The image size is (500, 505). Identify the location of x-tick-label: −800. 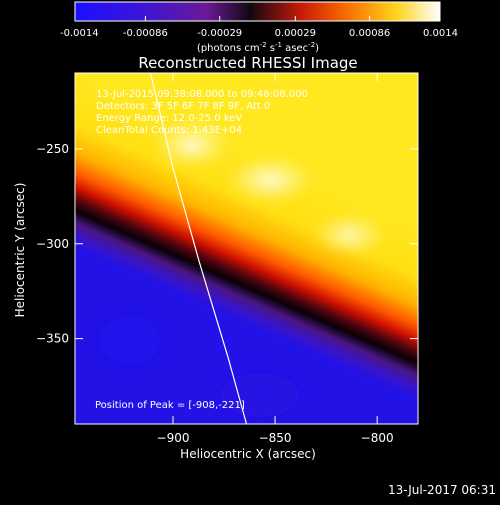
(377, 438).